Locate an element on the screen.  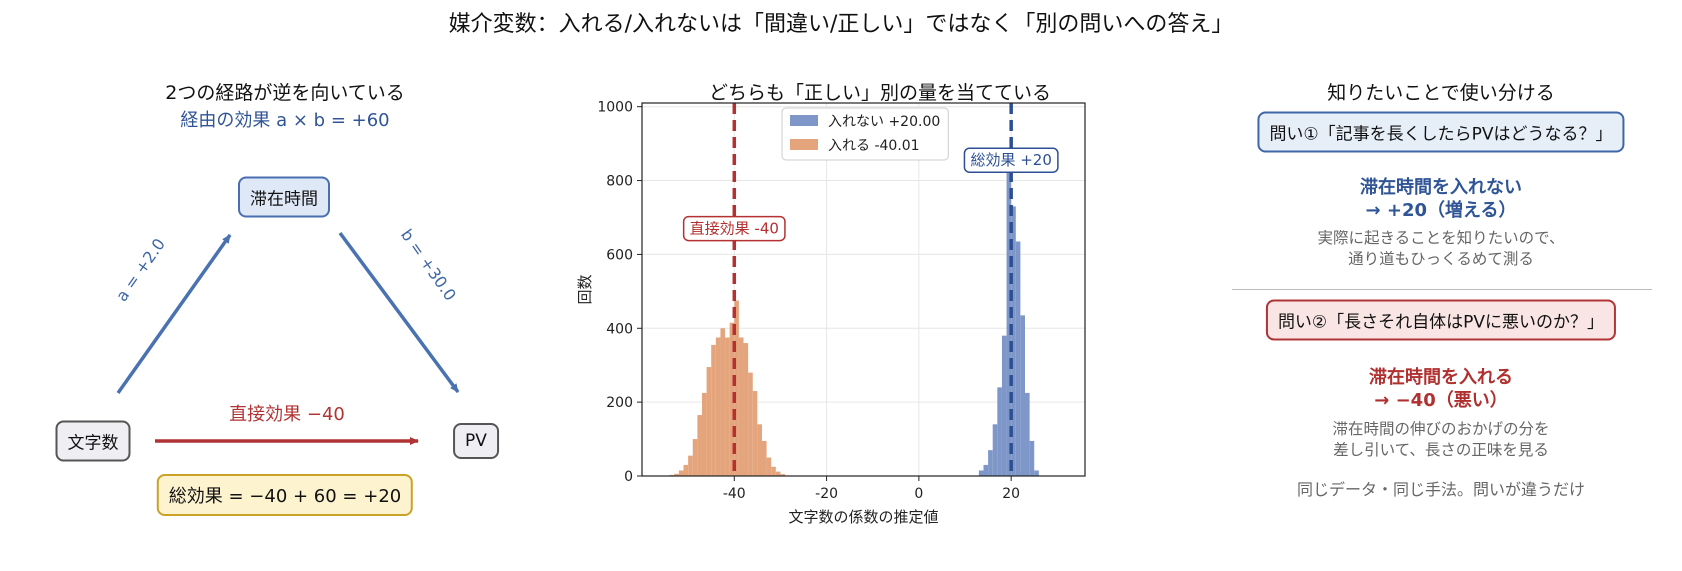
x-tick-label: -40 is located at coordinates (734, 494).